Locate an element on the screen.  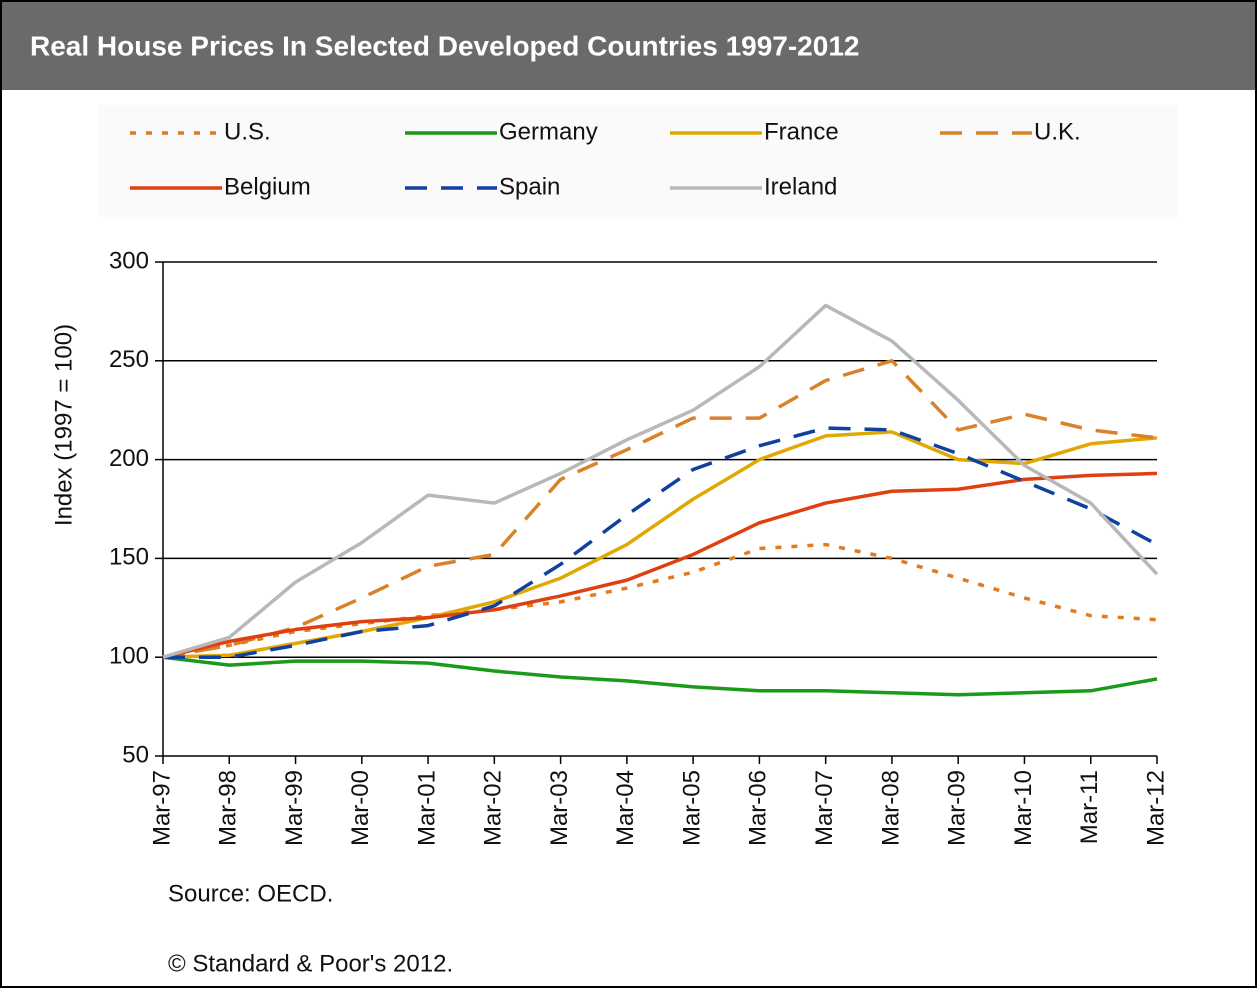
x-tick-label: Mar-06 is located at coordinates (758, 808).